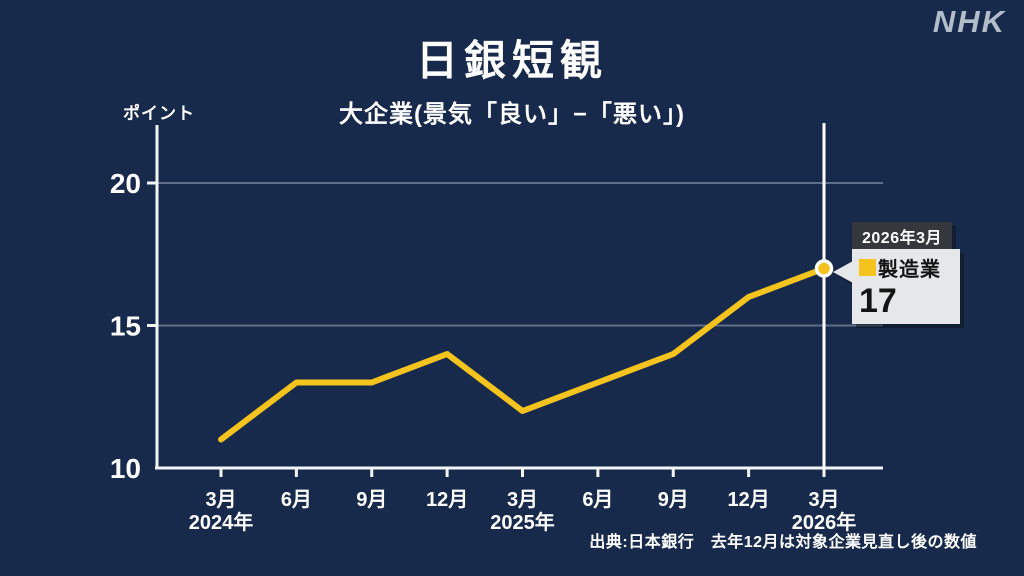  I want to click on page-title: 日銀短観, so click(511, 60).